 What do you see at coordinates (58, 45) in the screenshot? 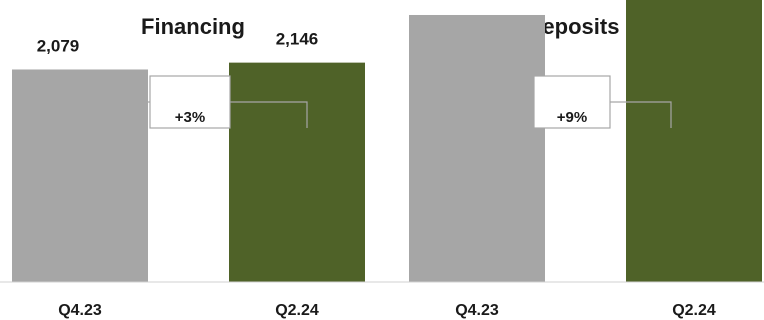
I see `data-label: 2,079` at bounding box center [58, 45].